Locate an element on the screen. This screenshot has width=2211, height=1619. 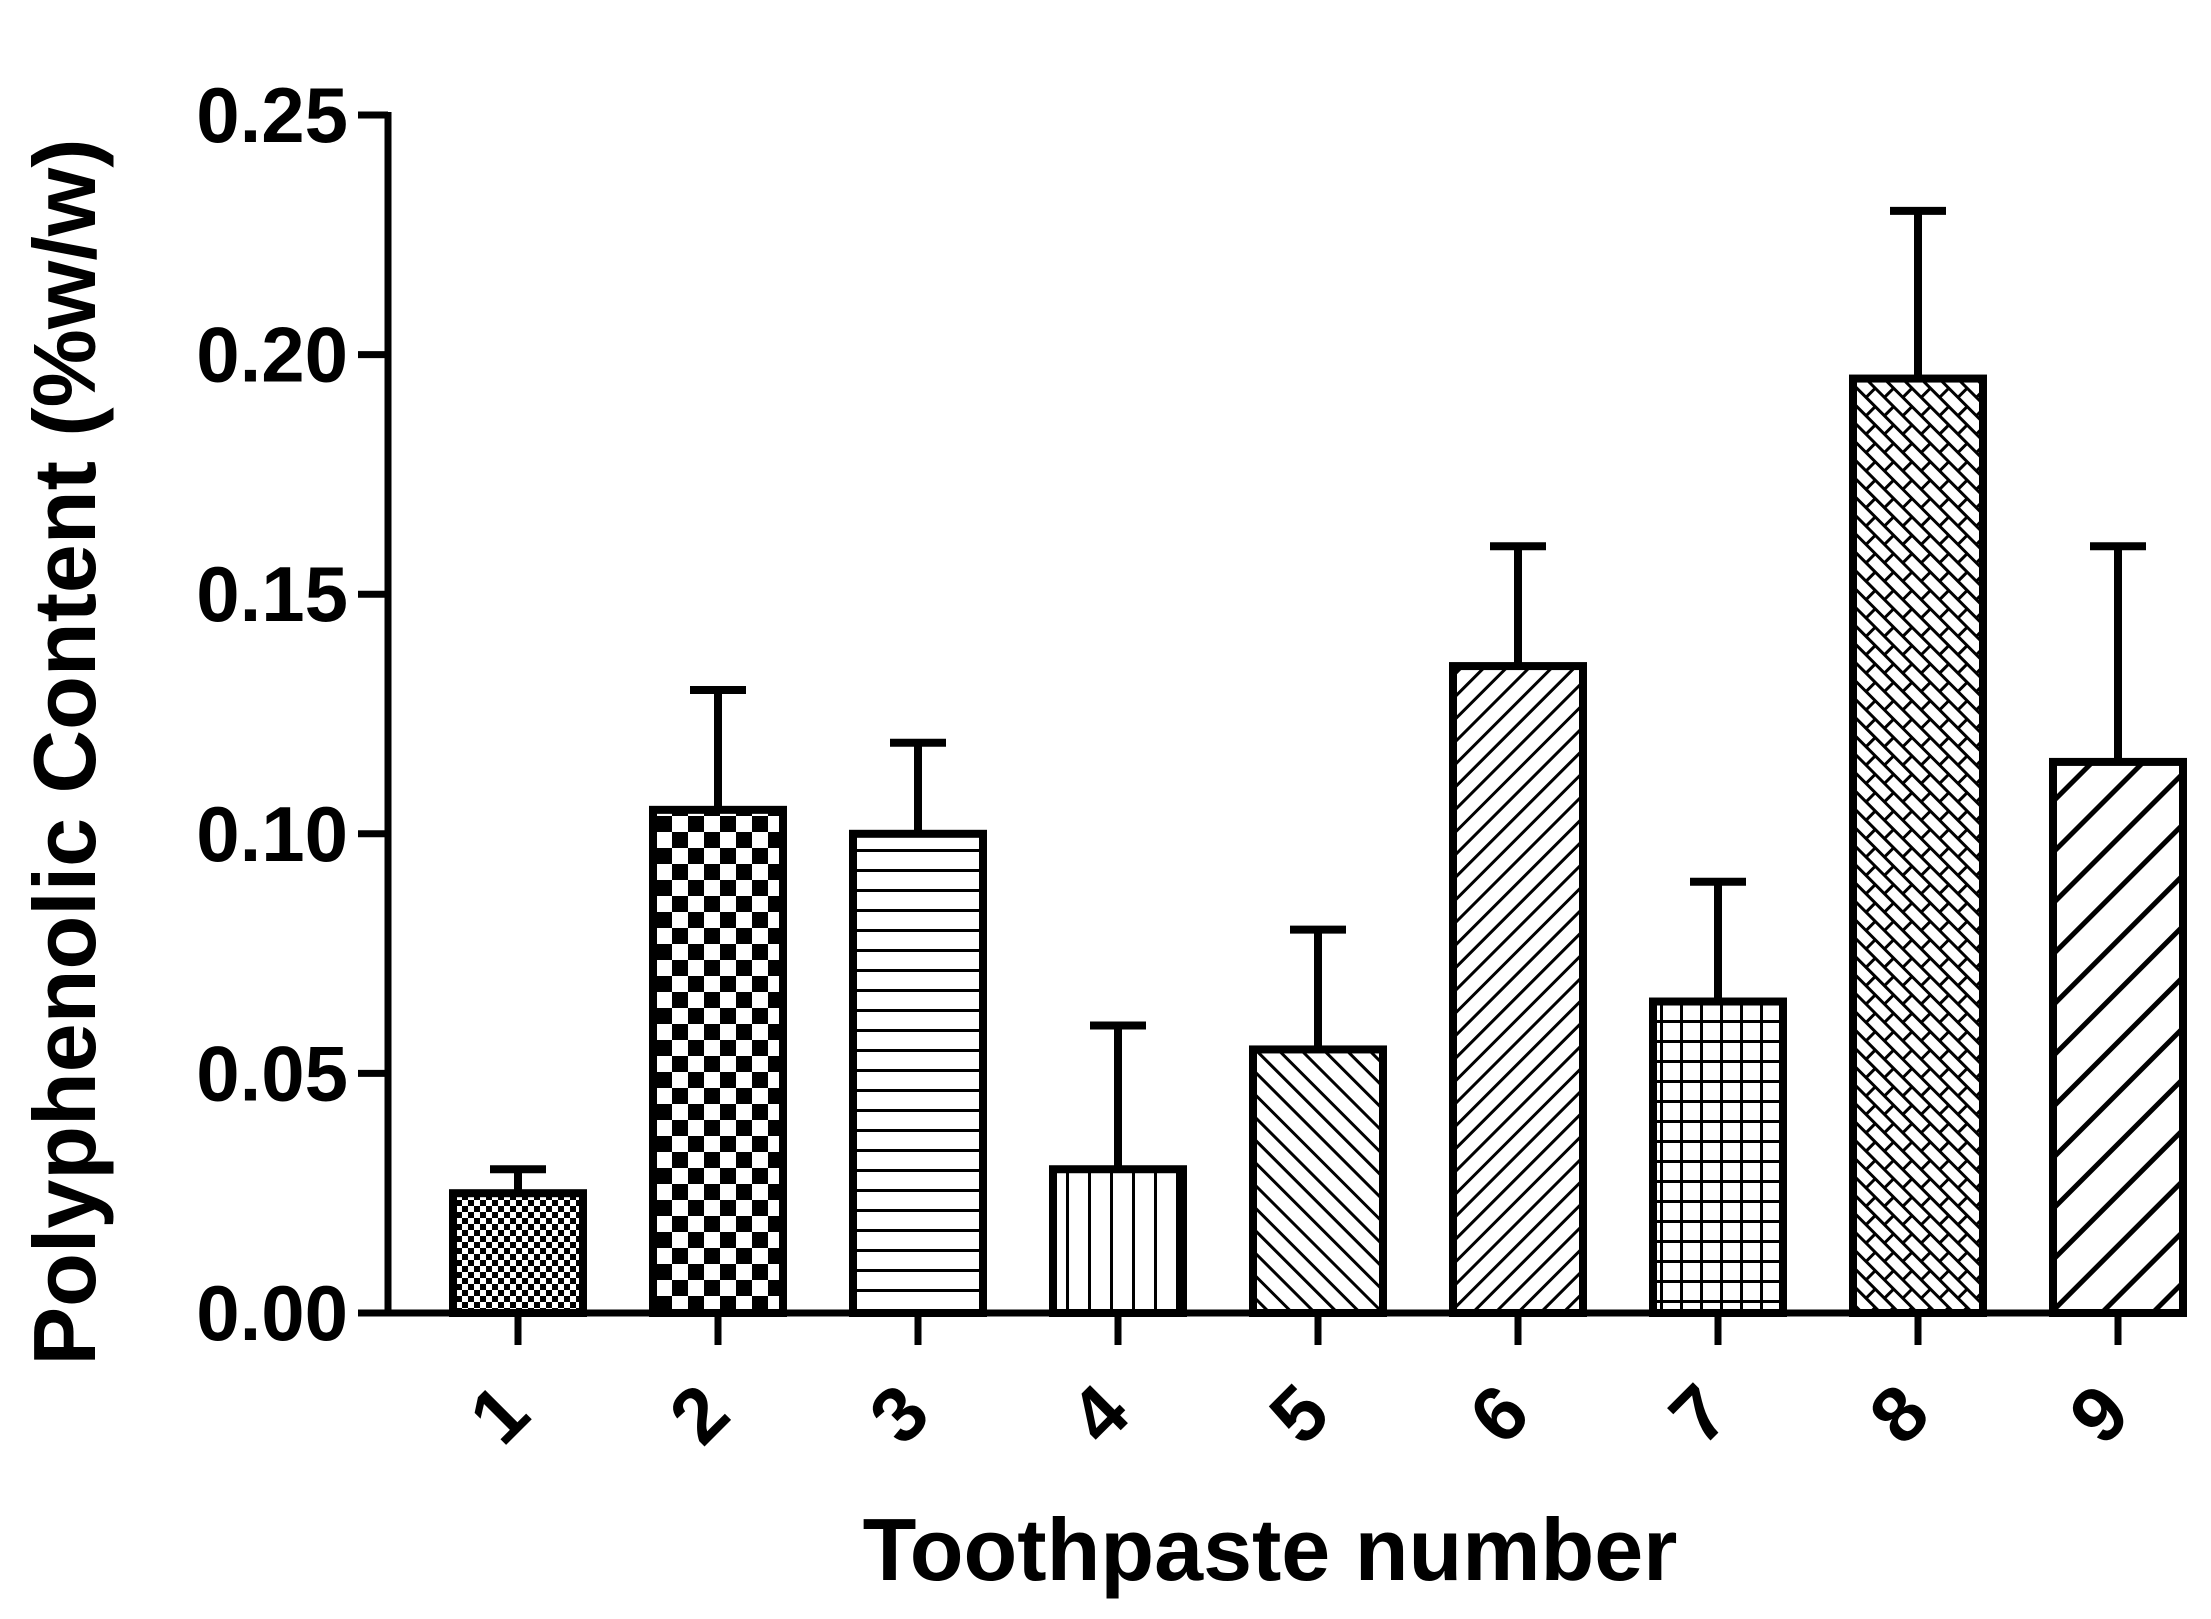
y-tick-label: 0.20 is located at coordinates (272, 355).